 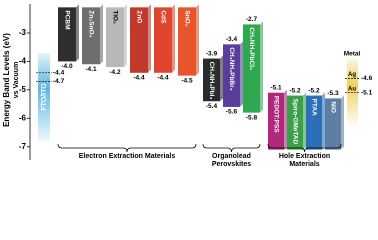 What do you see at coordinates (23, 61) in the screenshot?
I see `y-tick-label: -4` at bounding box center [23, 61].